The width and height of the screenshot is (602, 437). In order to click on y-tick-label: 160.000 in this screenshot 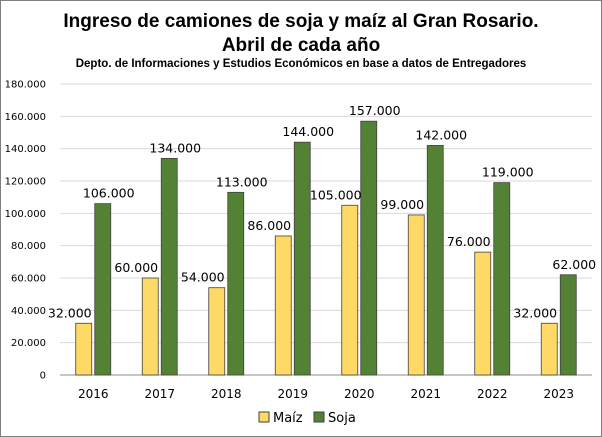, I will do `click(25, 117)`.